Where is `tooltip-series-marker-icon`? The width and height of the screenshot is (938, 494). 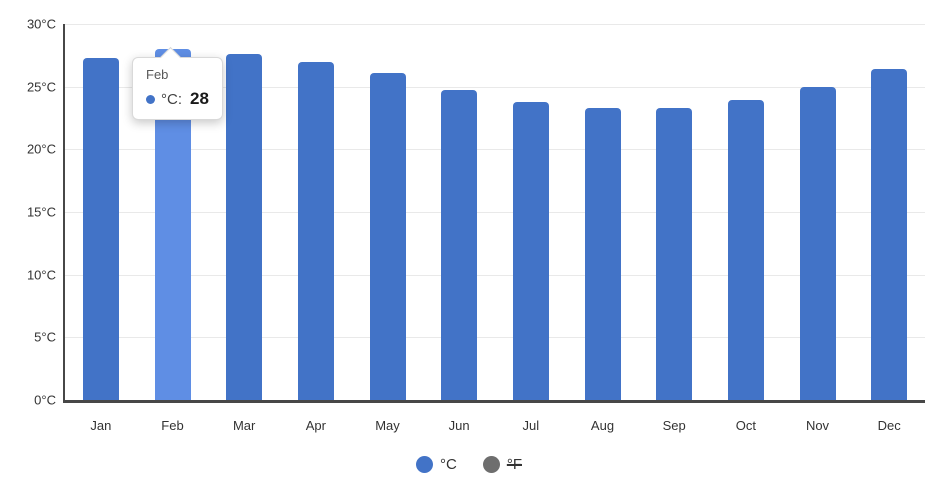 tooltip-series-marker-icon is located at coordinates (150, 99).